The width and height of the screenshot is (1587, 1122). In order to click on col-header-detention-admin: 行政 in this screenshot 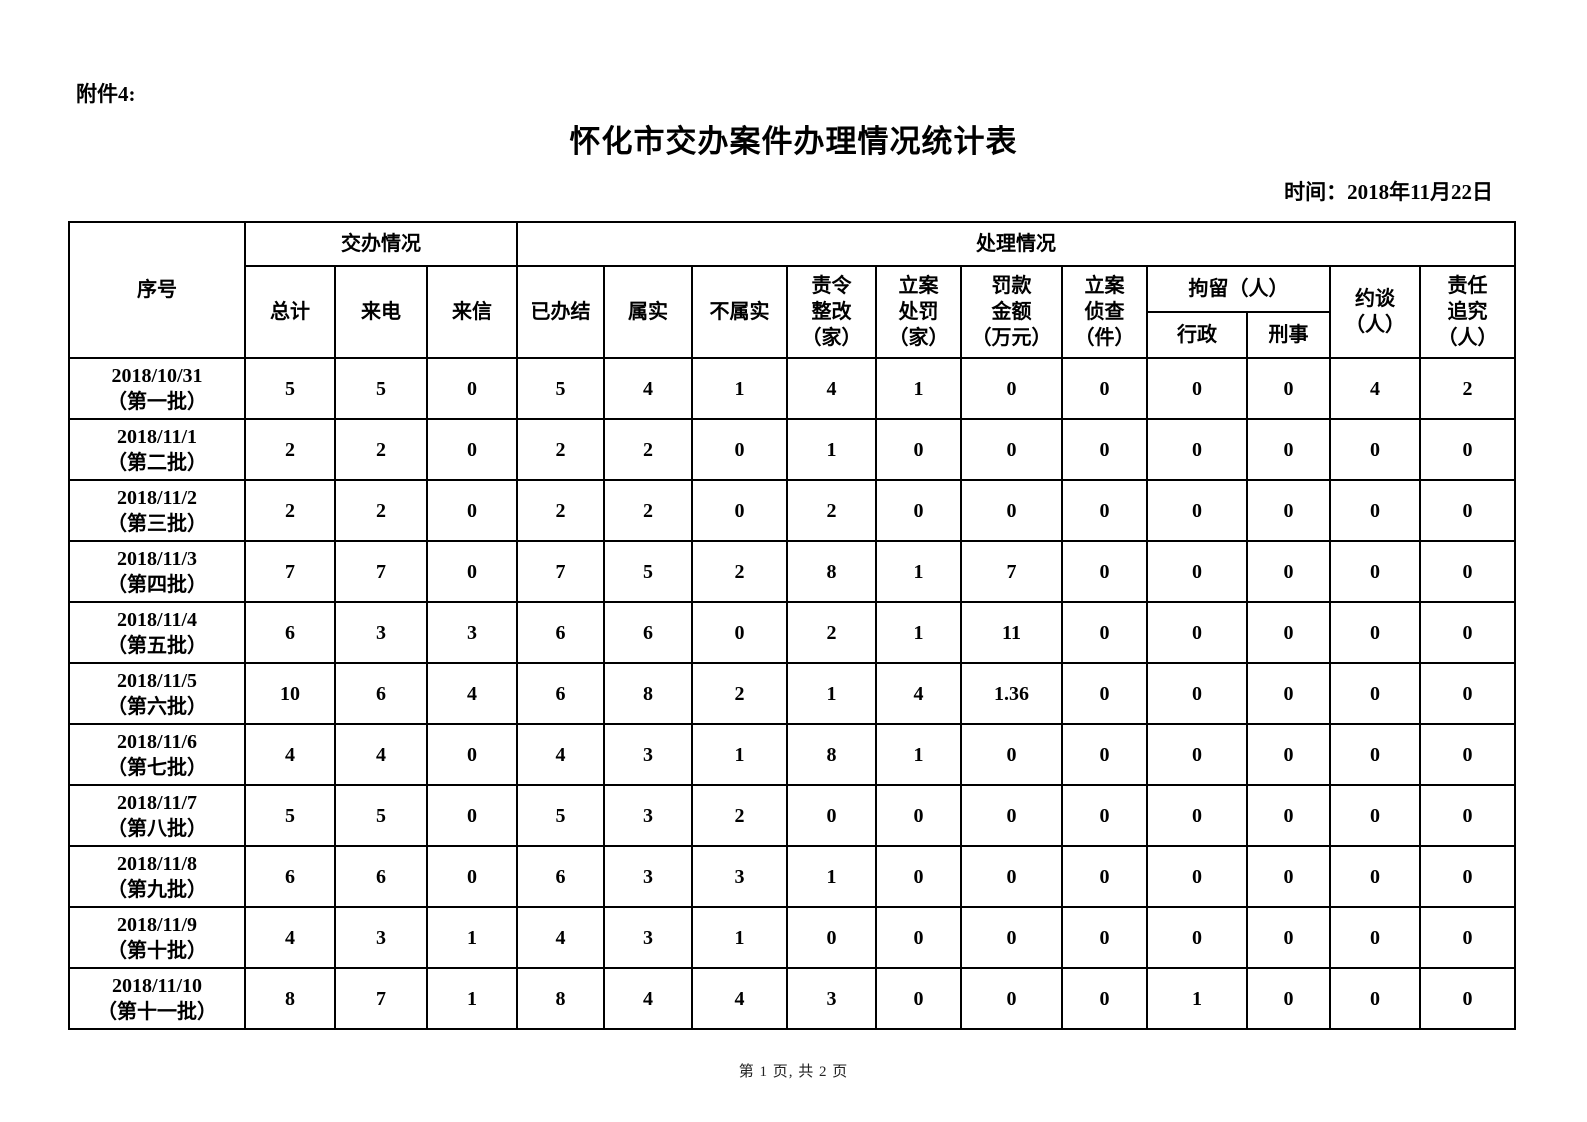, I will do `click(1197, 335)`.